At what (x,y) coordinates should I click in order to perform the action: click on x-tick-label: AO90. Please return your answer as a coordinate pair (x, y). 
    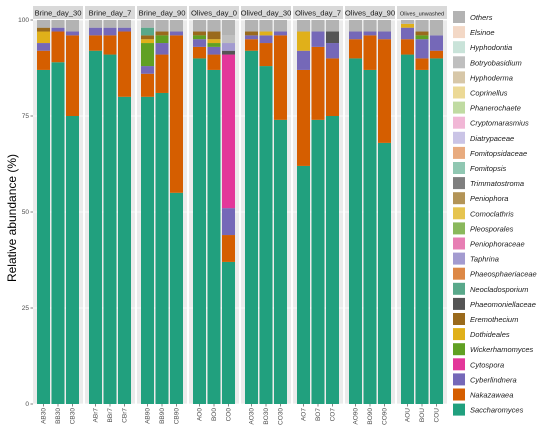
    Looking at the image, I should click on (356, 416).